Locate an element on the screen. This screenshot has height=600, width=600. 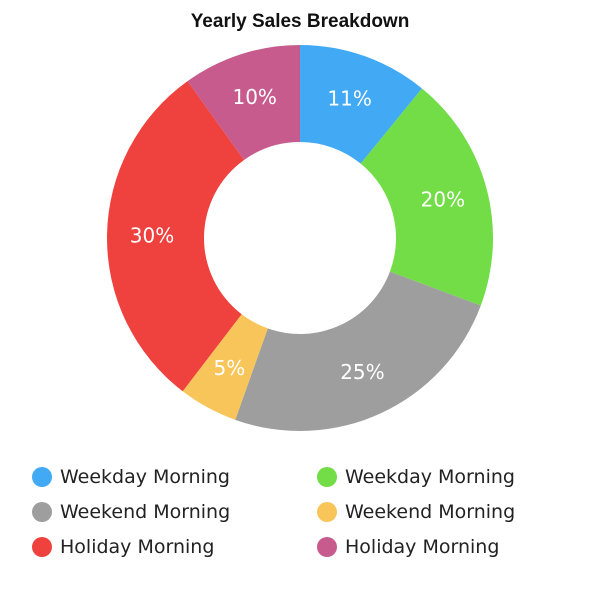
legend-item-3: Weekend Morning is located at coordinates (131, 512).